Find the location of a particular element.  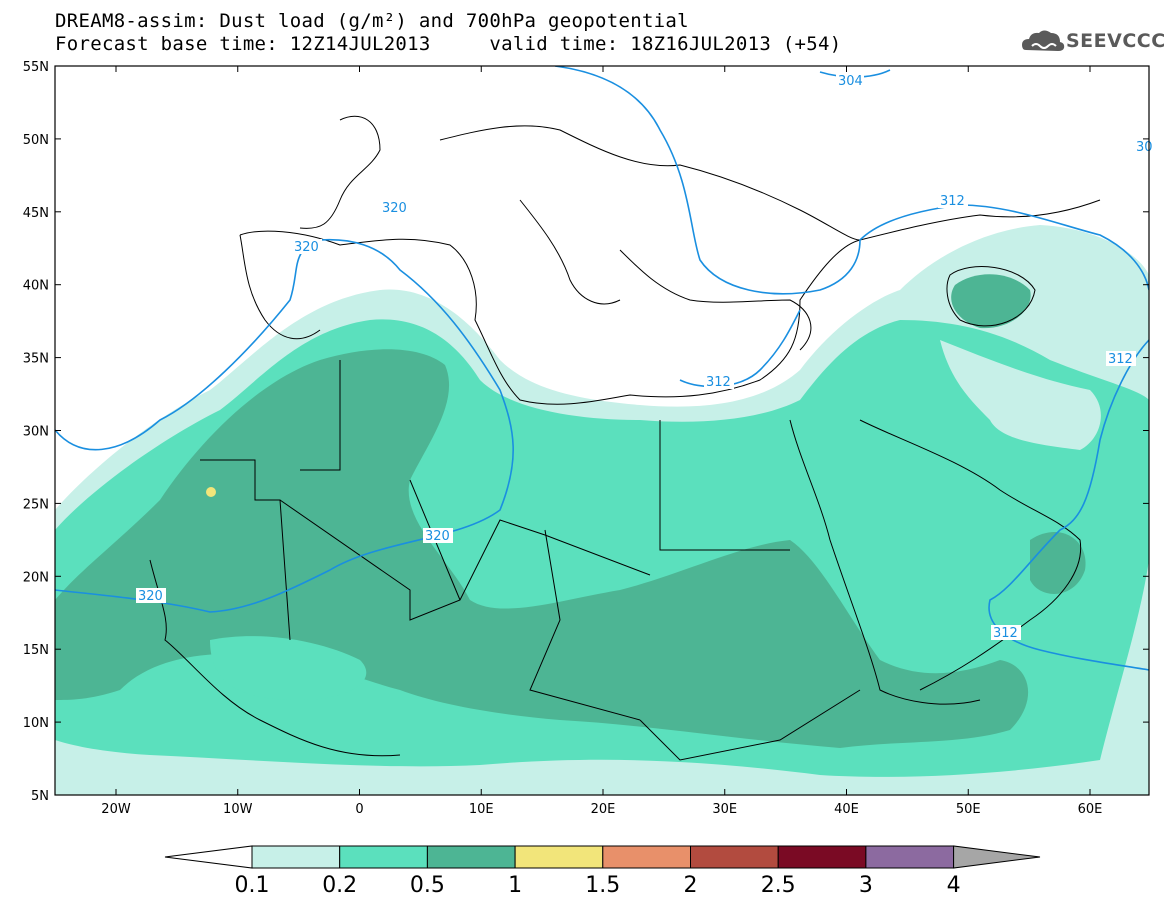

lat-tick-label: 15N is located at coordinates (36, 650).